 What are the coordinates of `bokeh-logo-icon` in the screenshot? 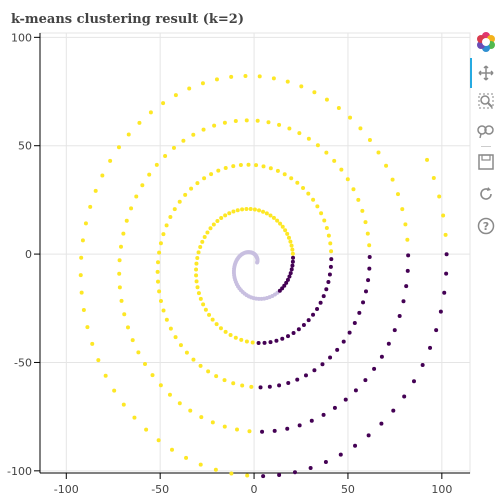 It's located at (486, 42).